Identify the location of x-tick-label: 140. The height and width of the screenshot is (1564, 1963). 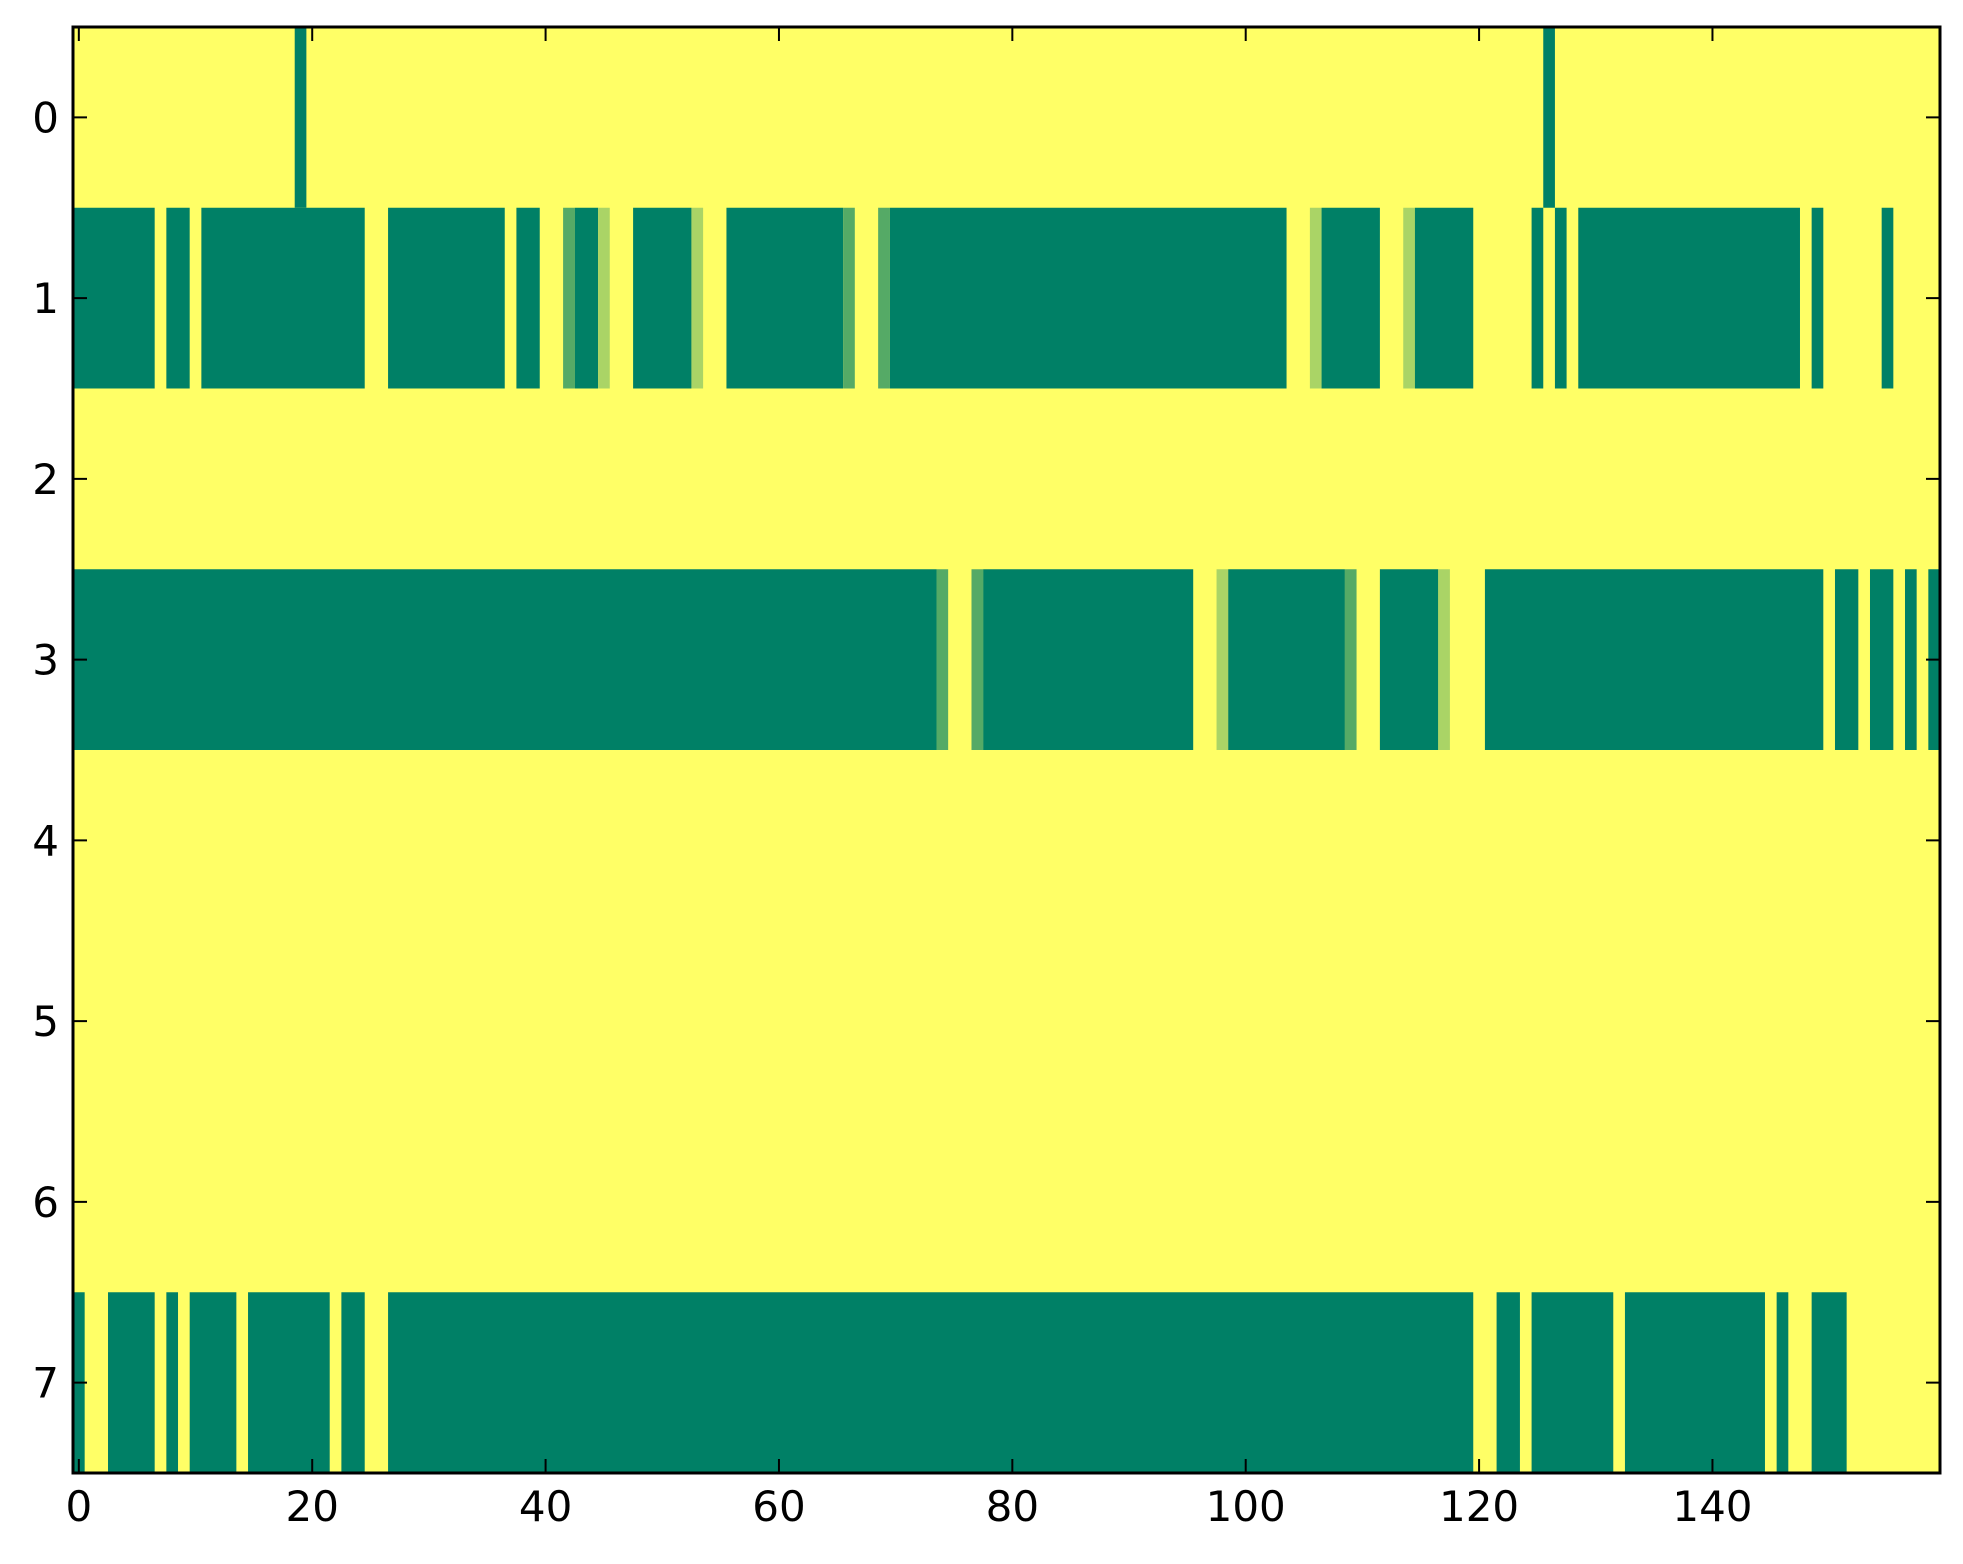
(1712, 1506).